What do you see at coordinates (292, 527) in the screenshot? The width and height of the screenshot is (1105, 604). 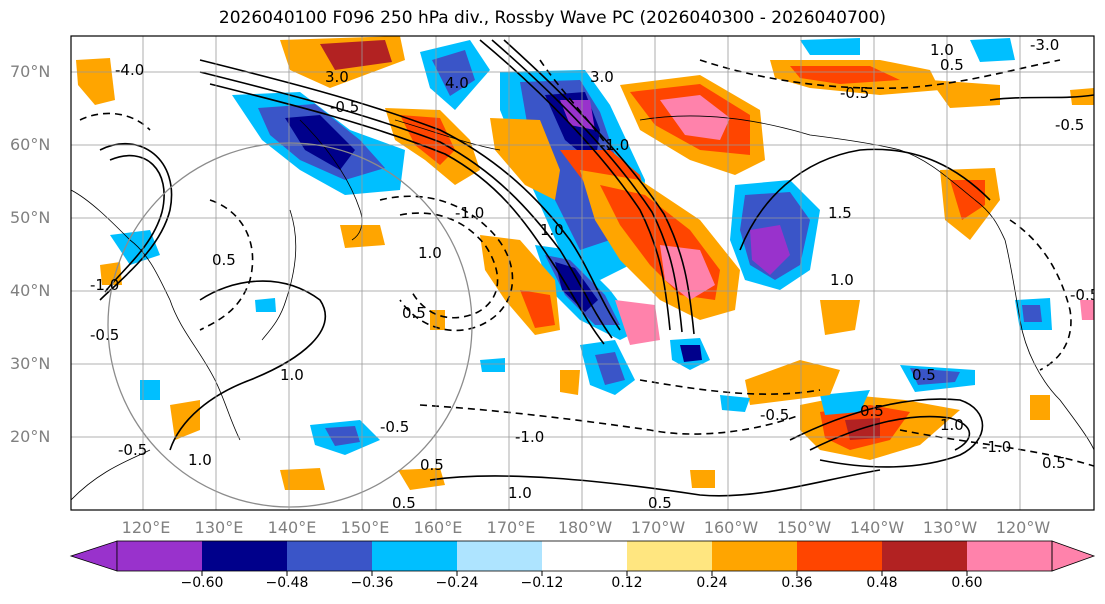 I see `lon-label: 140°E` at bounding box center [292, 527].